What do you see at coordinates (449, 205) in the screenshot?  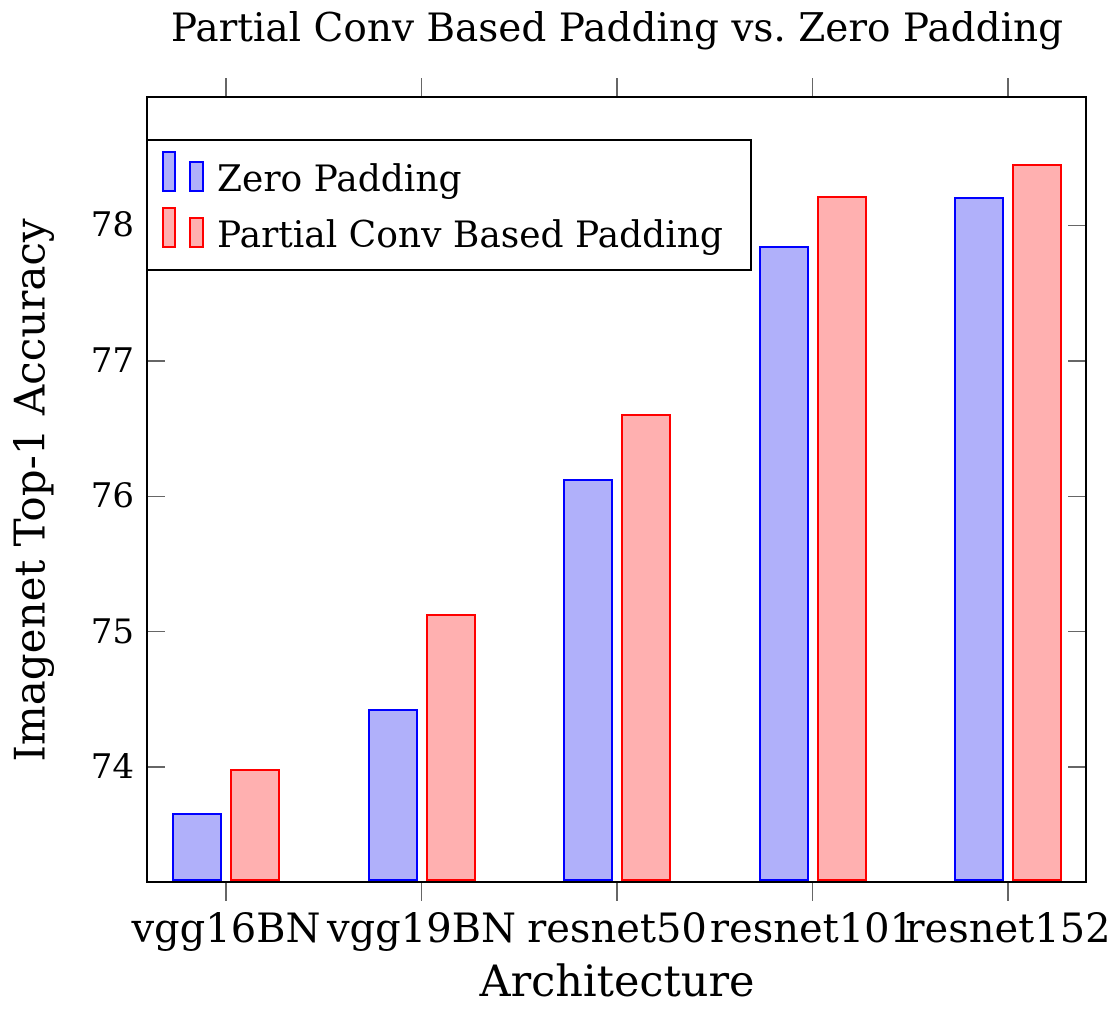 I see `legend: Zero Padding Partial Conv Based Padding` at bounding box center [449, 205].